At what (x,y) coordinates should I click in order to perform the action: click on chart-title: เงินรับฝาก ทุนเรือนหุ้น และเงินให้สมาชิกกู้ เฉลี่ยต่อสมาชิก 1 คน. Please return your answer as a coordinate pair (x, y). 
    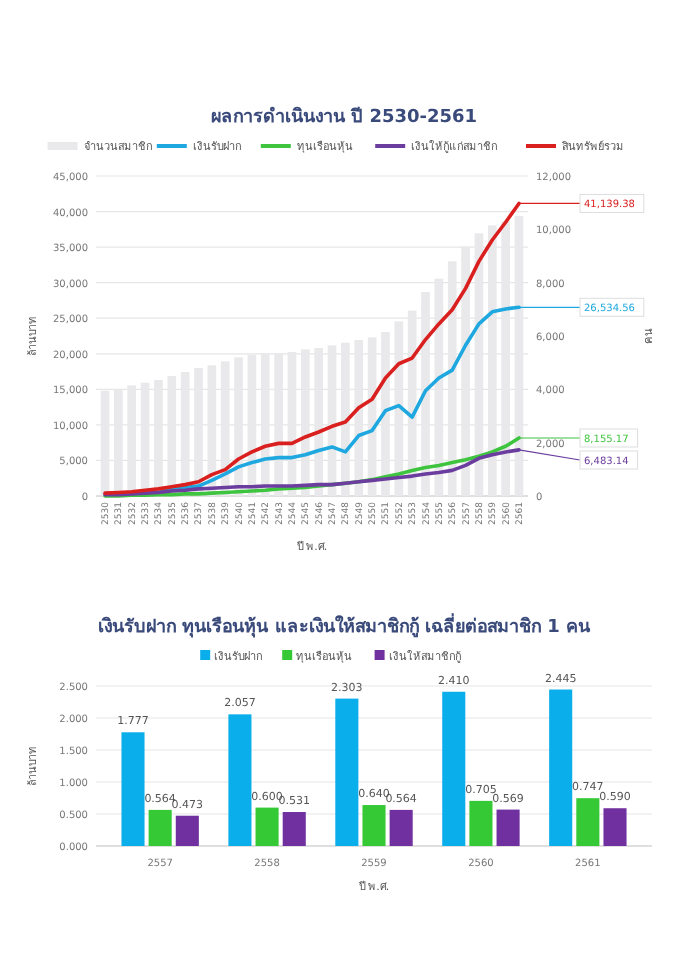
    Looking at the image, I should click on (345, 625).